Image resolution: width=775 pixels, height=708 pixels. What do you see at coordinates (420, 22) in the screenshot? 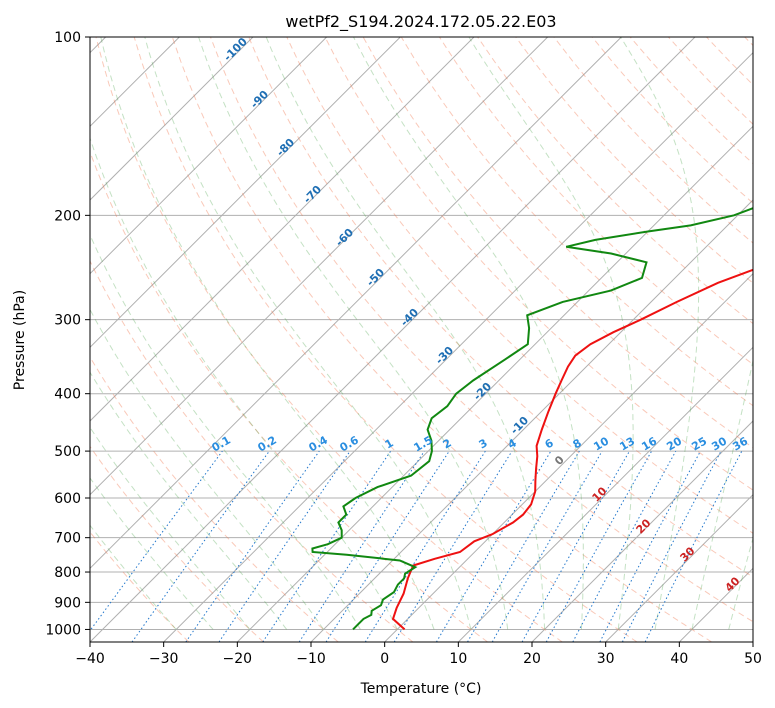
I see `chart-title: wetPf2_S194.2024.172.05.22.E03` at bounding box center [420, 22].